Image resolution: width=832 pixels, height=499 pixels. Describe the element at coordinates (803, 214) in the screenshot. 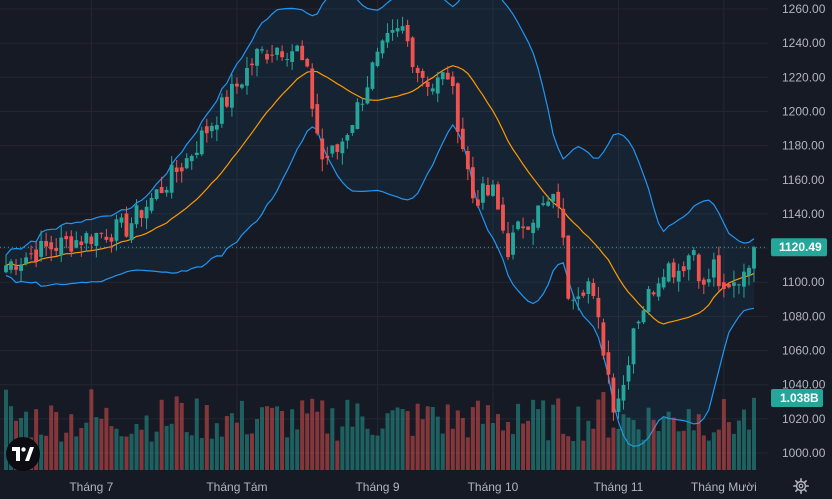

I see `price-tick-label: 1140.00` at that location.